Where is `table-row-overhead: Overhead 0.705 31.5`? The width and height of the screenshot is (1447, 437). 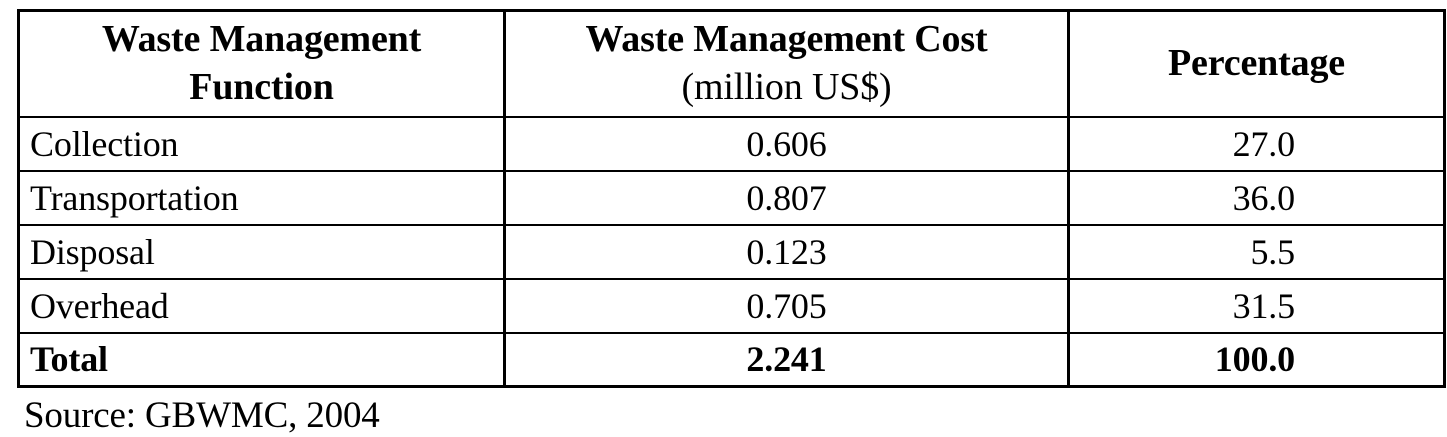 table-row-overhead: Overhead 0.705 31.5 is located at coordinates (731, 305).